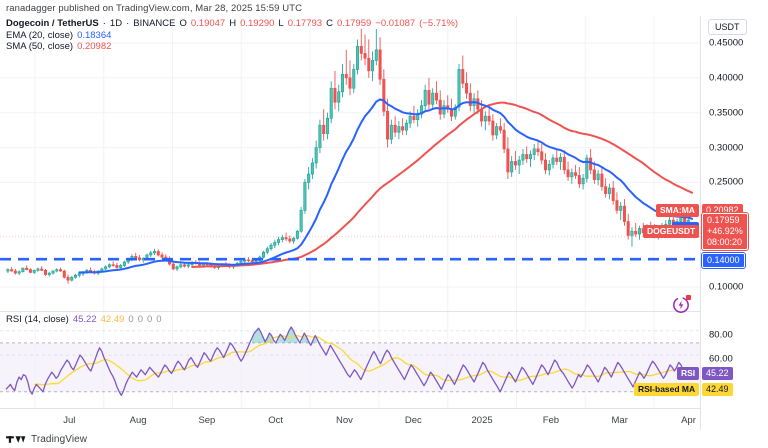  Describe the element at coordinates (667, 389) in the screenshot. I see `rsi-ma-series-plate: RSI-based MA` at that location.